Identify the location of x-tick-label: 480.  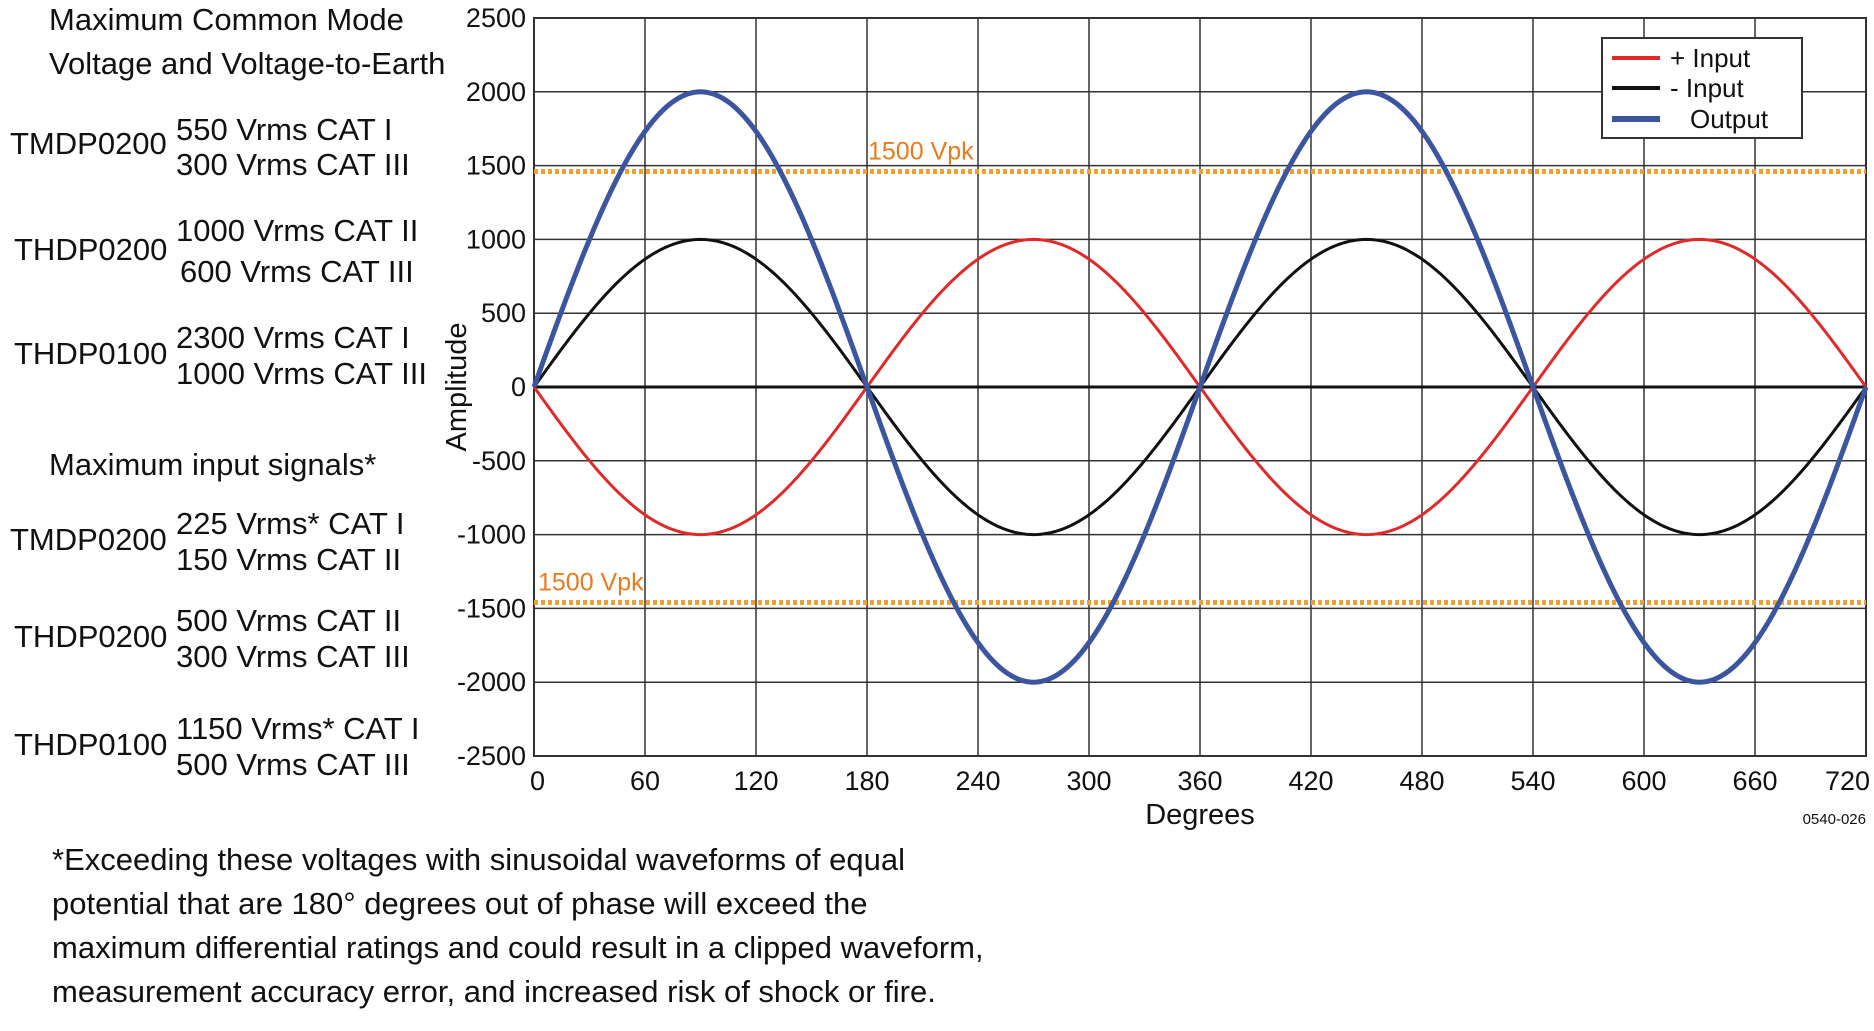
(1421, 781).